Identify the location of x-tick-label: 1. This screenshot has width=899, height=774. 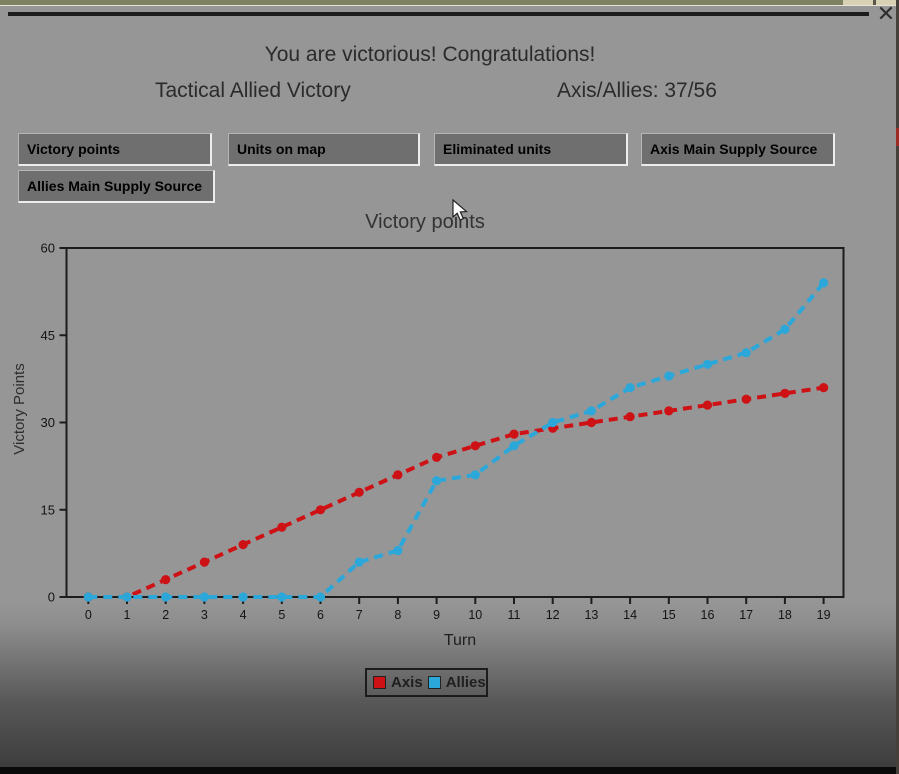
(127, 615).